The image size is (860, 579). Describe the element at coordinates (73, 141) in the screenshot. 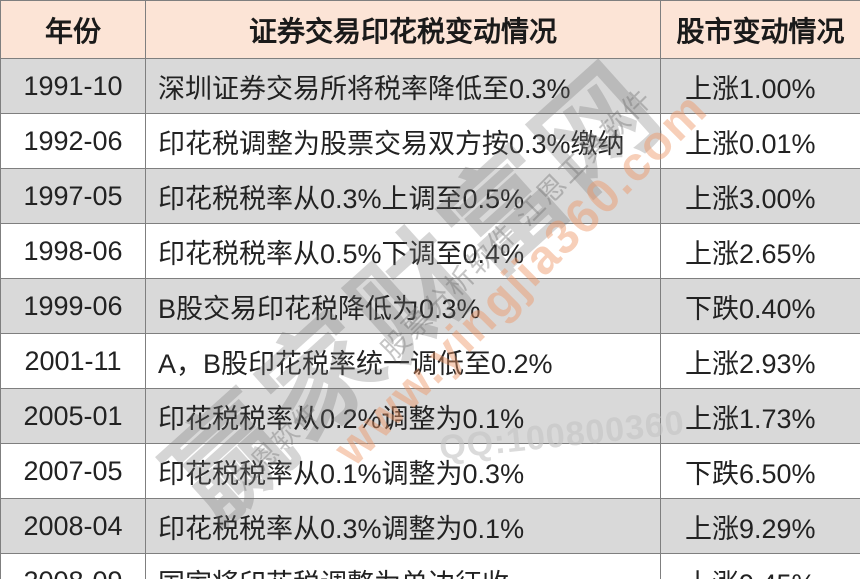

I see `year-cell: 1992-06` at that location.